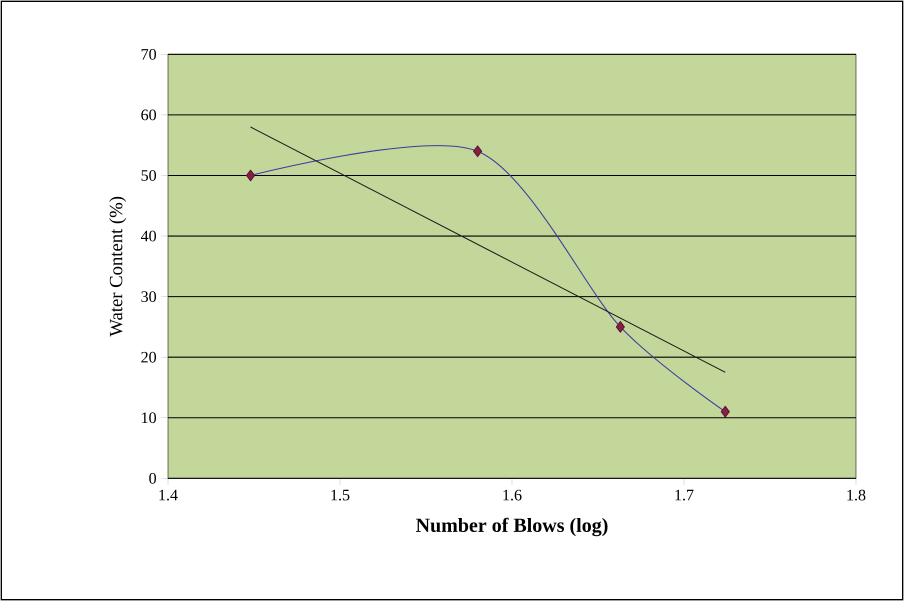  What do you see at coordinates (148, 236) in the screenshot?
I see `y-tick-label: 40` at bounding box center [148, 236].